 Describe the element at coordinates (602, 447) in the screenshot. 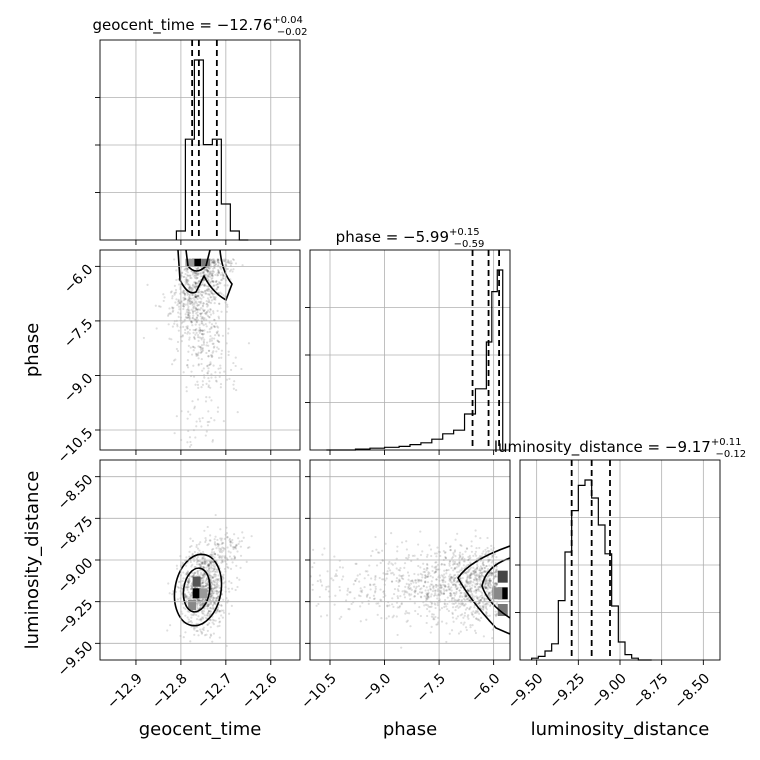

I see `title-prefix: luminosity_distance = −9.17` at that location.